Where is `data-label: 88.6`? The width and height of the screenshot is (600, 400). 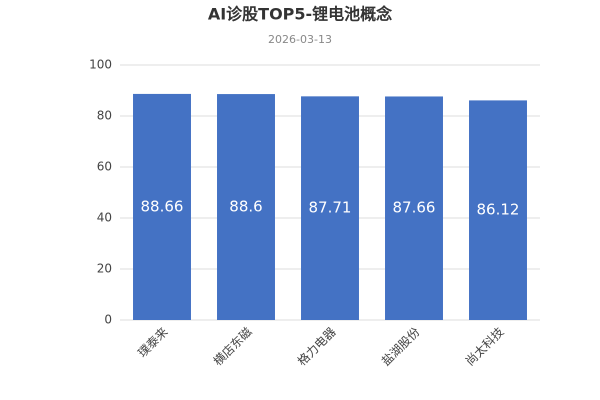
data-label: 88.6 is located at coordinates (245, 207).